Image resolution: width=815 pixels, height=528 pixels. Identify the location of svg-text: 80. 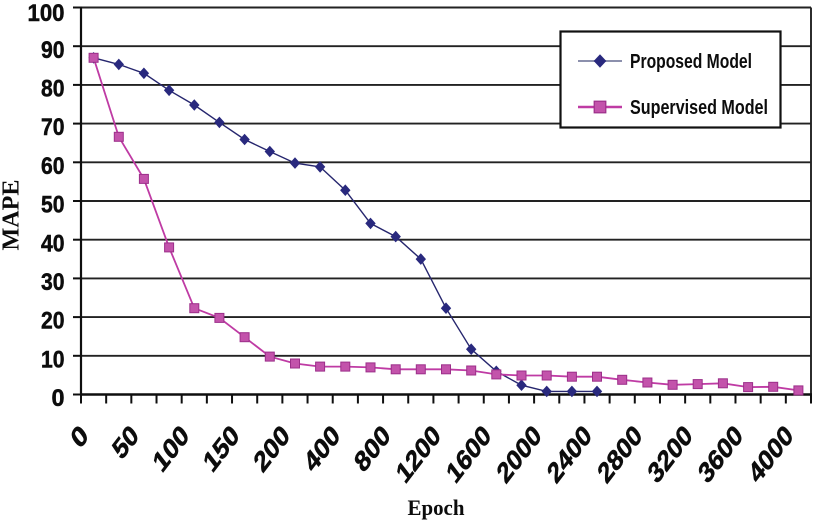
(53, 89).